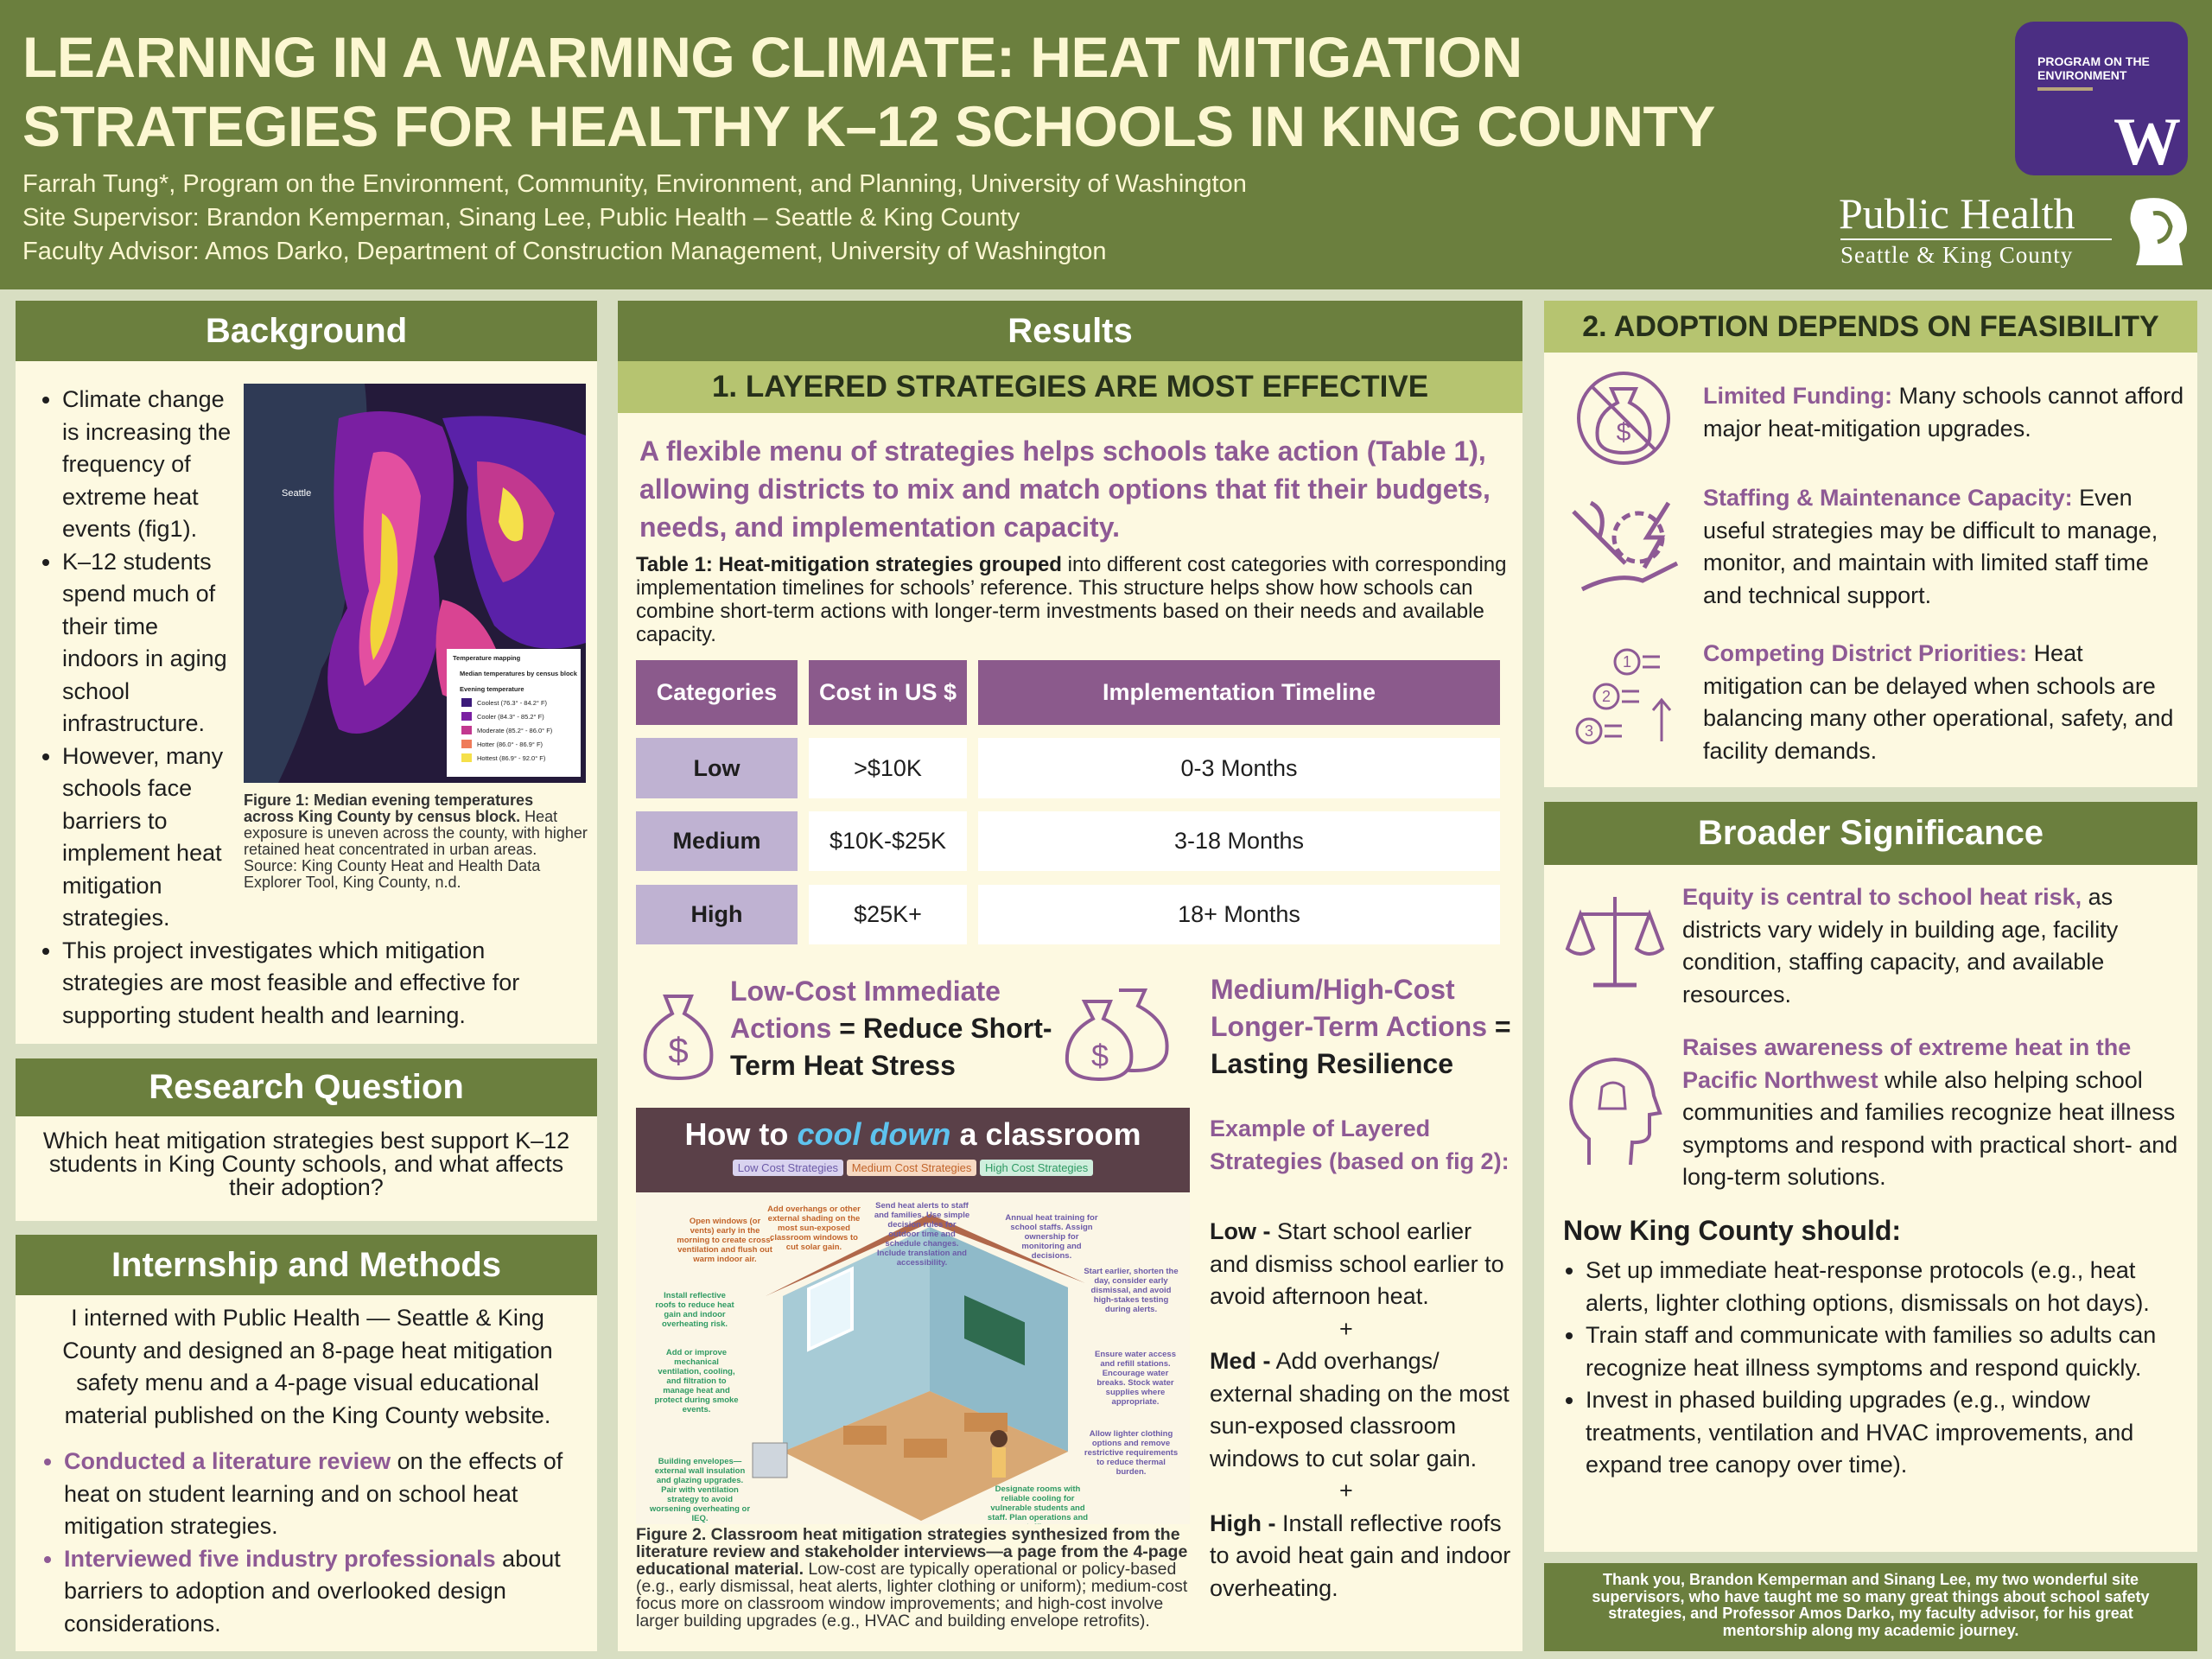 The image size is (2212, 1659). I want to click on legend-title: Temperature mapping, so click(487, 658).